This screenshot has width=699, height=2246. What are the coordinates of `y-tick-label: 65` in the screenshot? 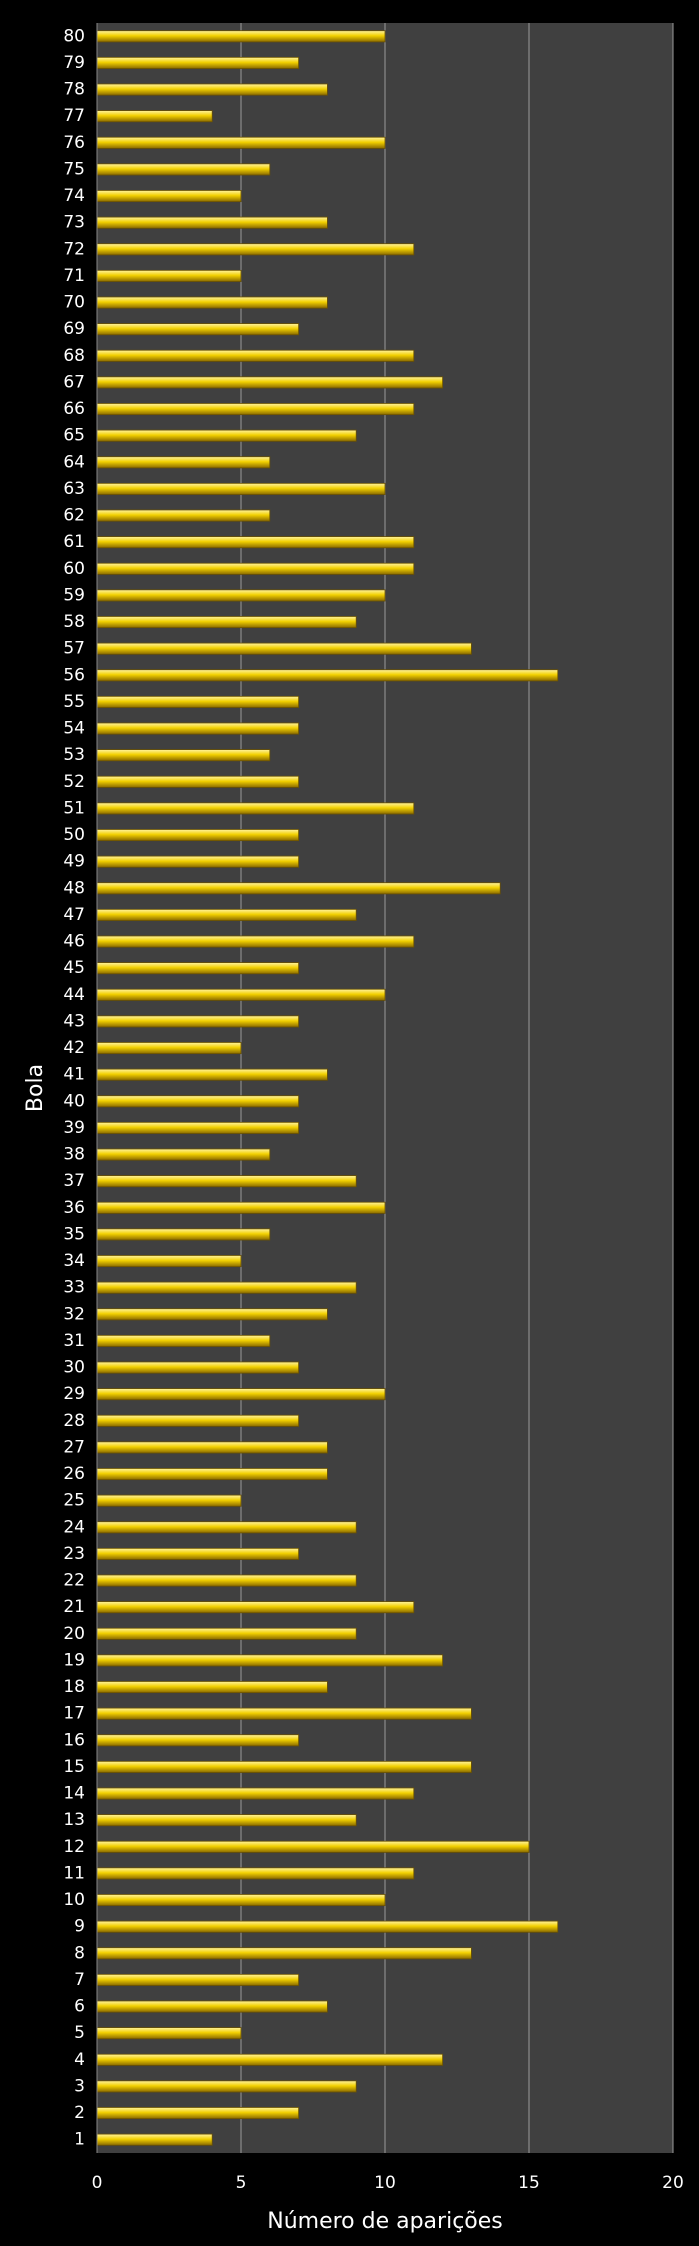 It's located at (74, 436).